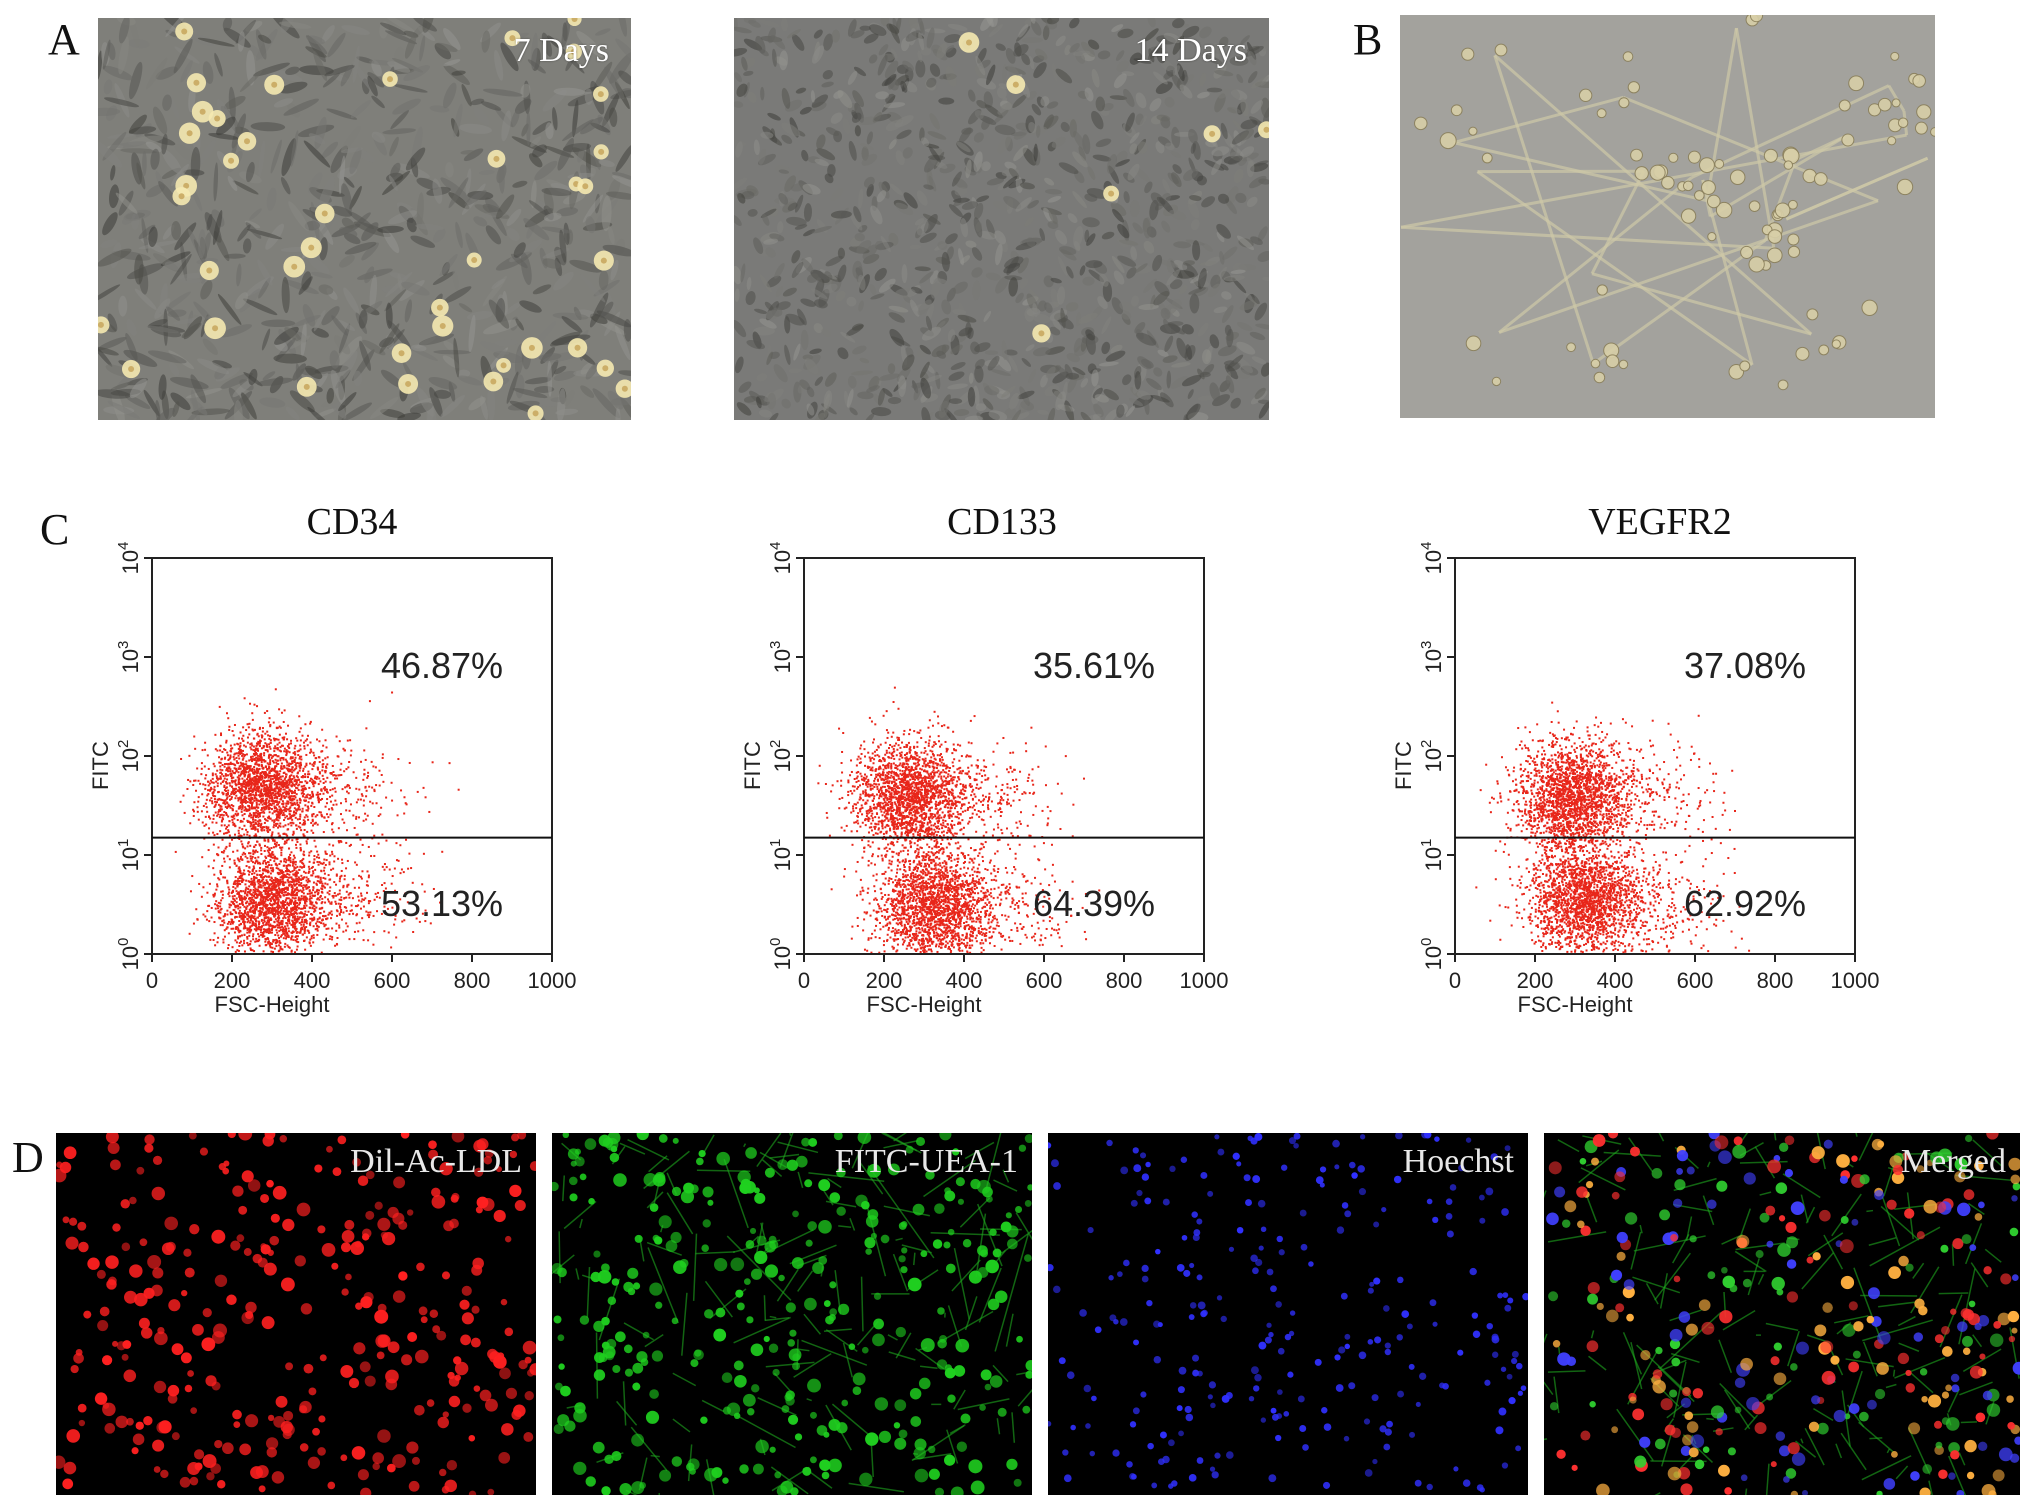 Image resolution: width=2031 pixels, height=1504 pixels. I want to click on micrograph-14-days: 14 Days, so click(1001, 219).